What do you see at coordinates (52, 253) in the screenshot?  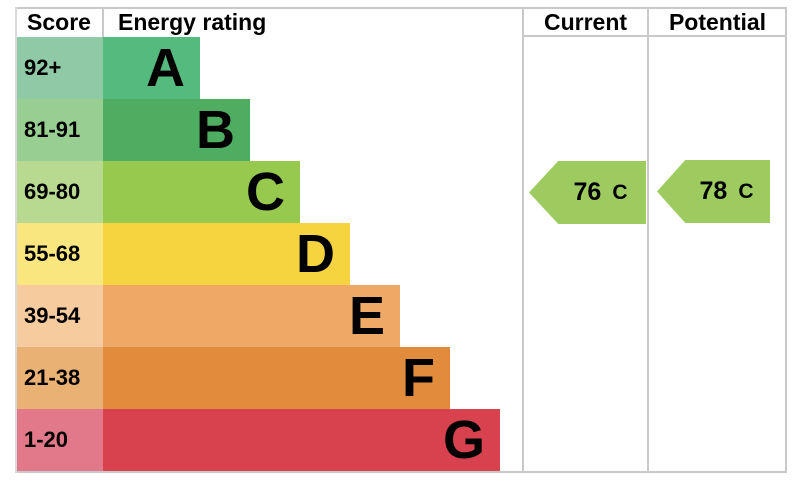 I see `score-range-label: 55-68` at bounding box center [52, 253].